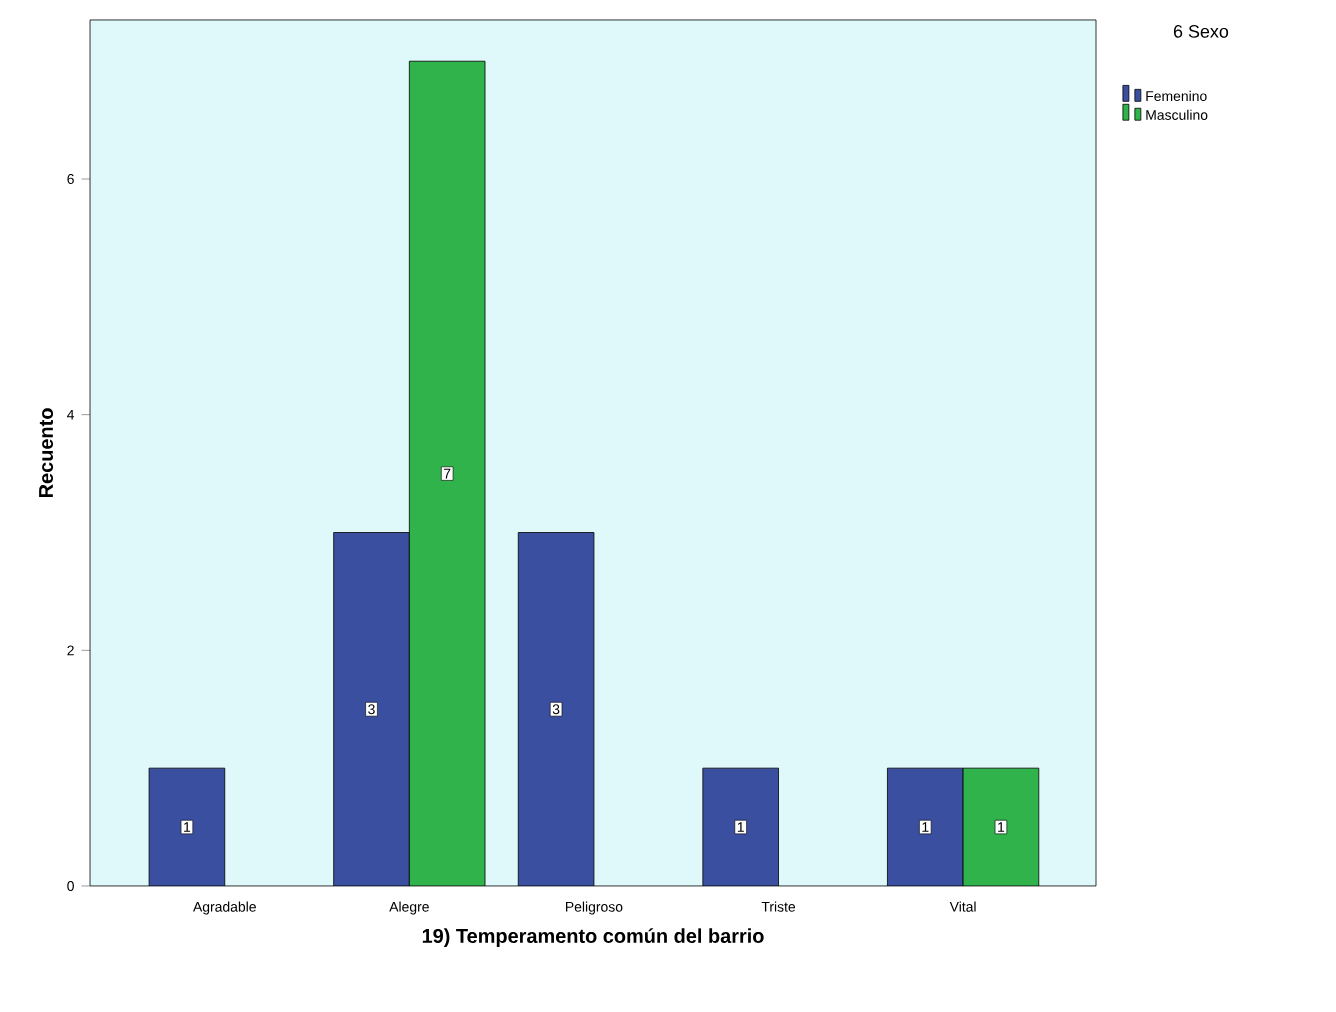 Image resolution: width=1336 pixels, height=1012 pixels. What do you see at coordinates (1201, 31) in the screenshot?
I see `legend-title: 6 Sexo` at bounding box center [1201, 31].